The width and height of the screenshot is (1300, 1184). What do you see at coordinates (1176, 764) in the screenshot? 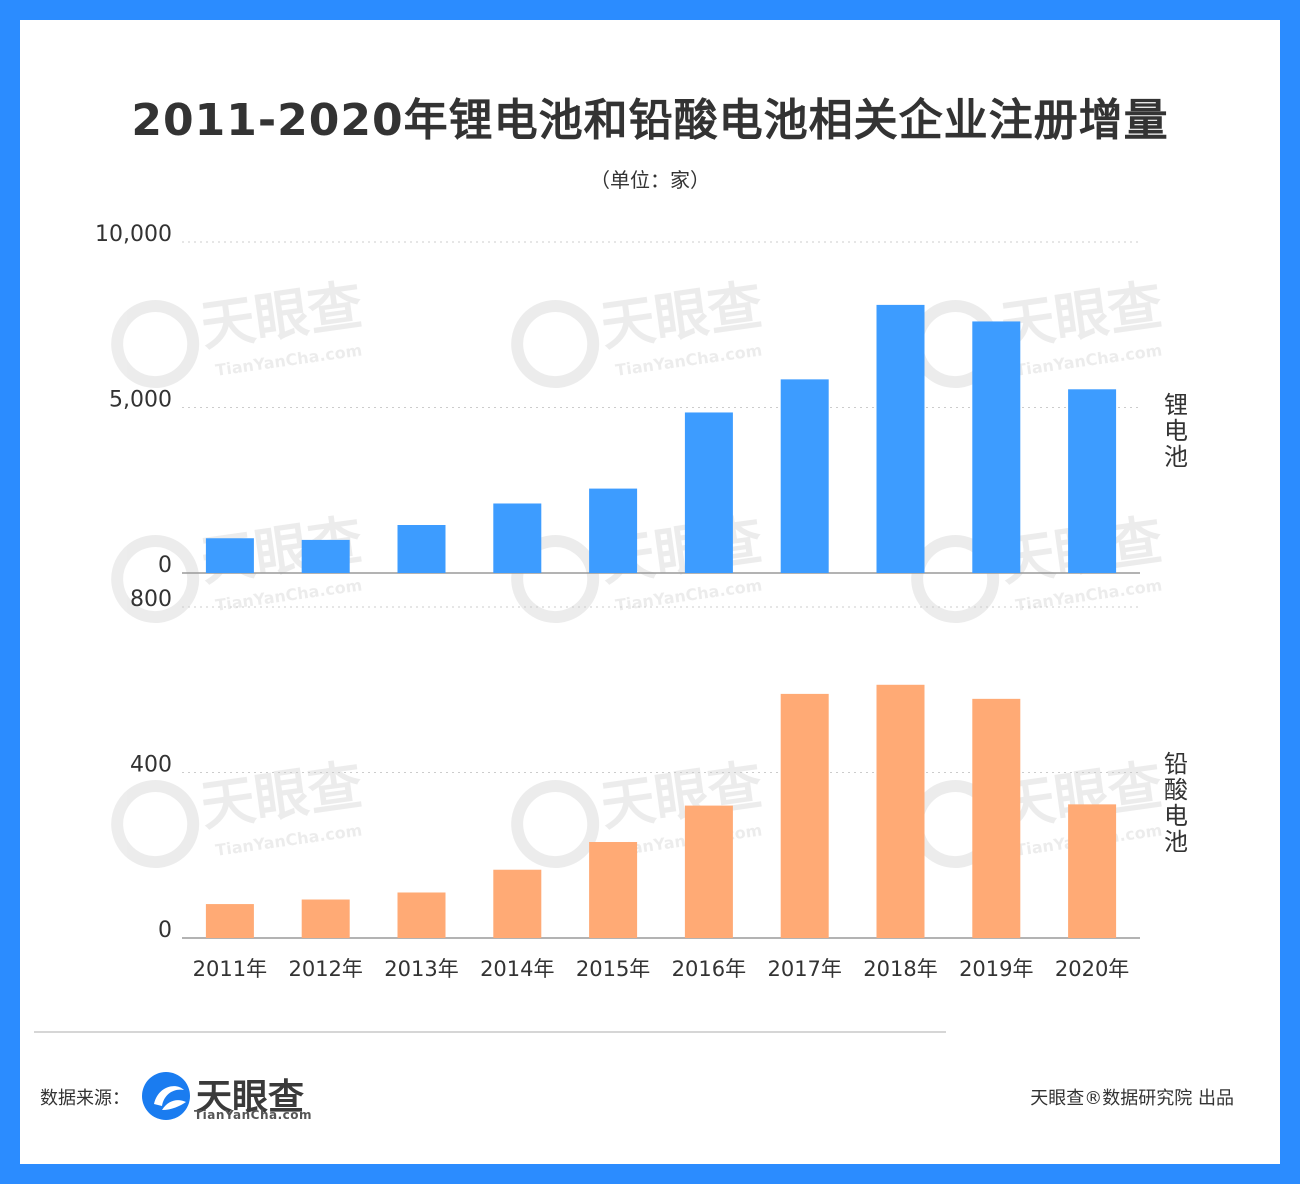
I see `panel-label-char: 铅` at bounding box center [1176, 764].